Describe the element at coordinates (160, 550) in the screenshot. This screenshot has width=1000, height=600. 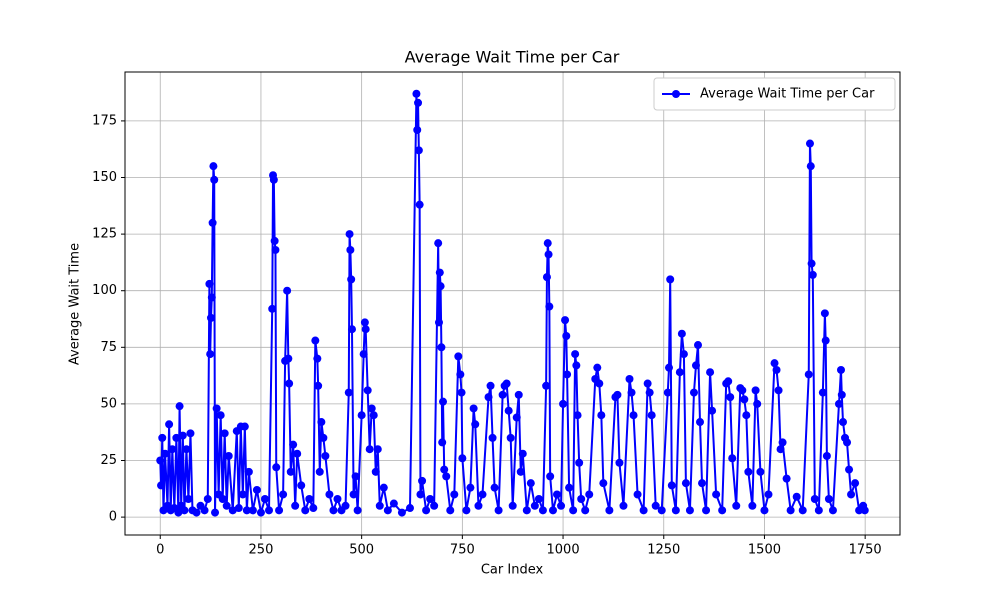
I see `x-tick-label: 0` at that location.